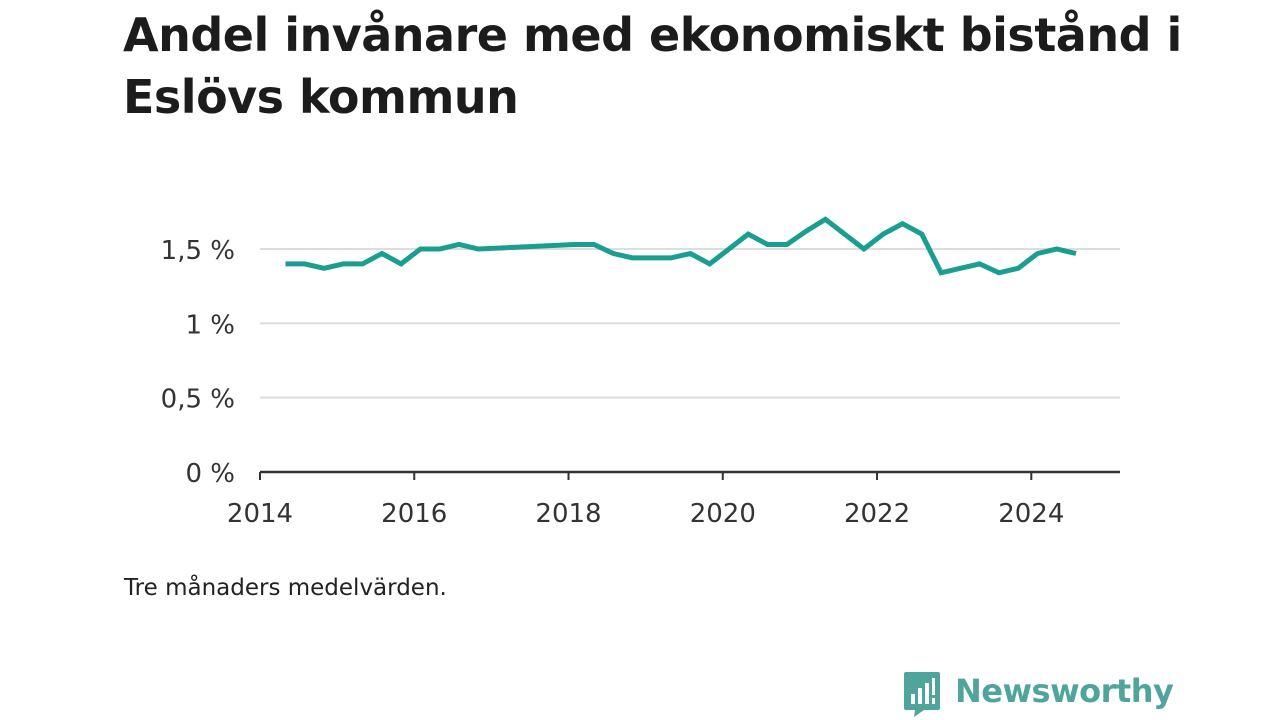 Image resolution: width=1280 pixels, height=720 pixels. Describe the element at coordinates (922, 694) in the screenshot. I see `bar-chart-speech-bubble-icon` at that location.